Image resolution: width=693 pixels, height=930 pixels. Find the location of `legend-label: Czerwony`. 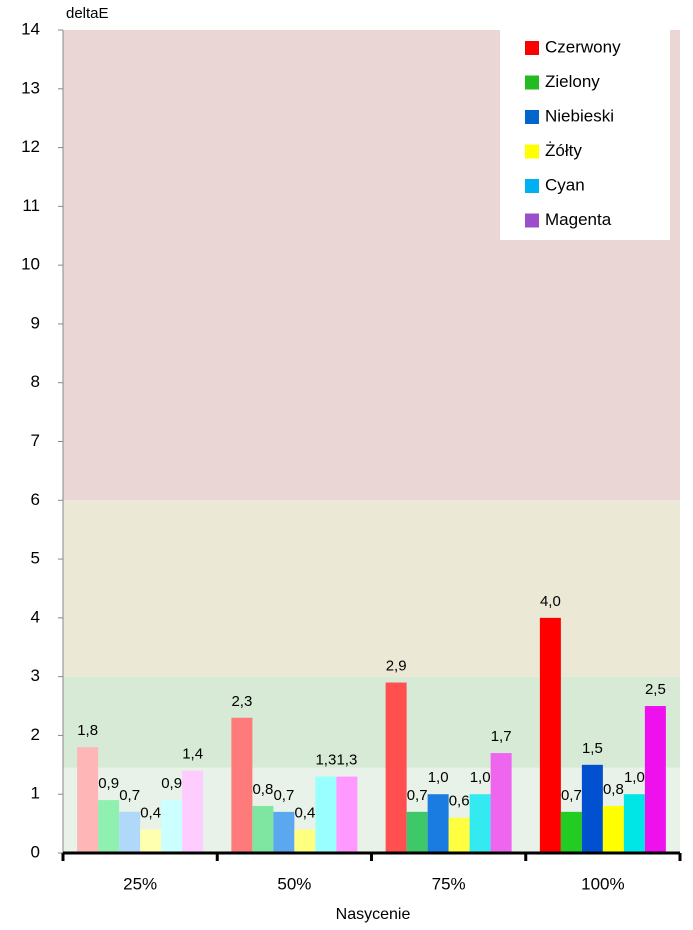

legend-label: Czerwony is located at coordinates (583, 46).